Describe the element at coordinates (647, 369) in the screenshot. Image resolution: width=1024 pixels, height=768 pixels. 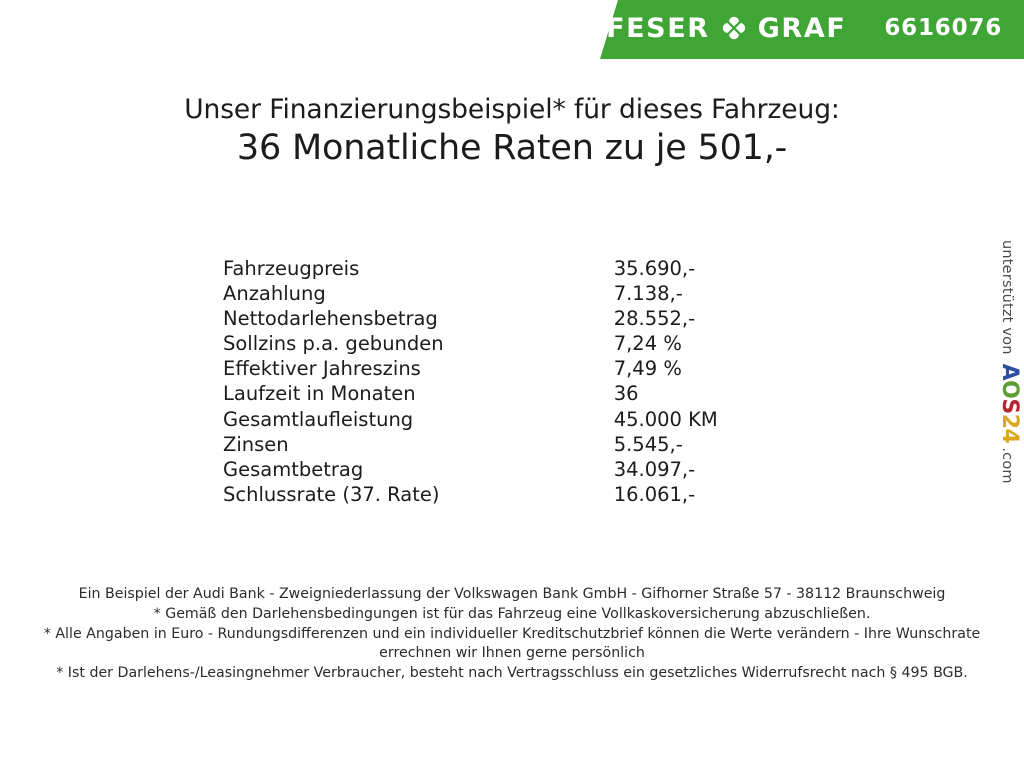
I see `row-value: 7,49 %` at that location.